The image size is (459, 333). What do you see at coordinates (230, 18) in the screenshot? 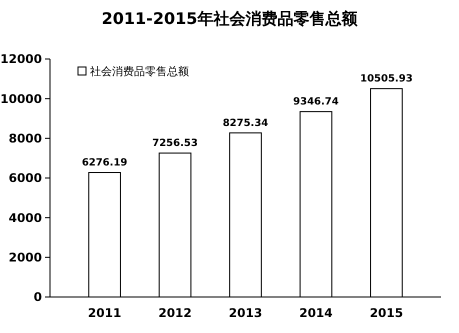
I see `chart-title: 2011-2015年社会消费品零售总额` at bounding box center [230, 18].